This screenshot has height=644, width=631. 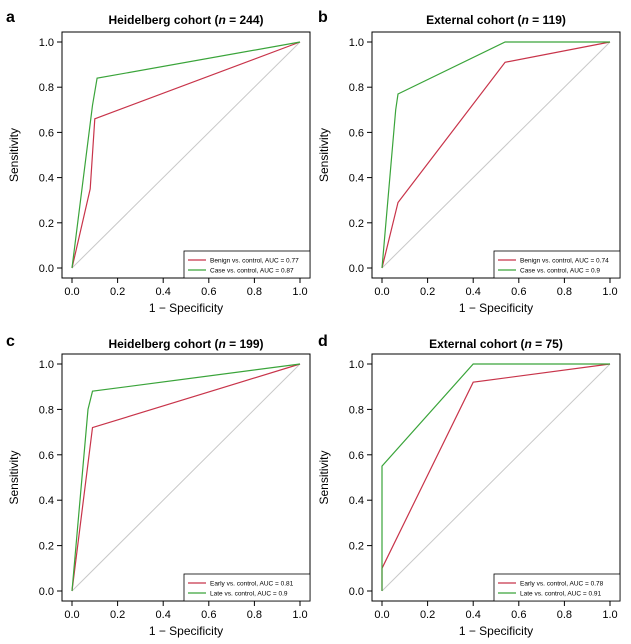 I want to click on legend-label: Early vs. control, AUC = 0.81, so click(x=252, y=584).